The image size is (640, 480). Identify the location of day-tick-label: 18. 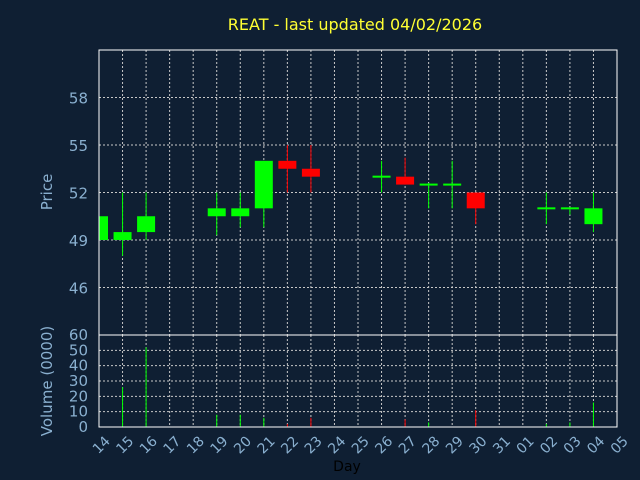
(196, 445).